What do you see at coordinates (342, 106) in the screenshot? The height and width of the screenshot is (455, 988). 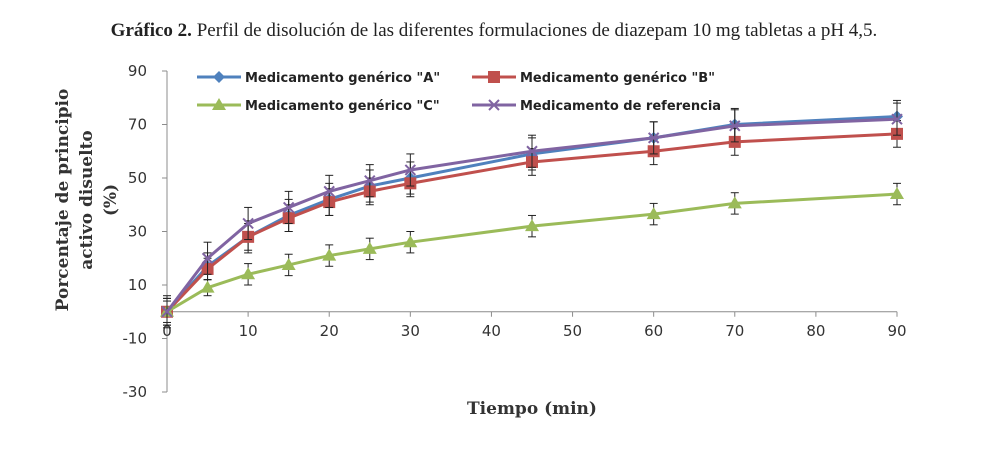 I see `legend-label: Medicamento genérico "C"` at bounding box center [342, 106].